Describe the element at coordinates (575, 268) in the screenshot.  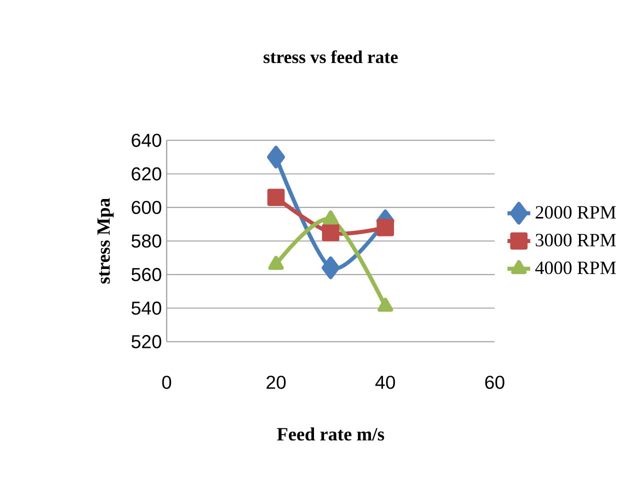
I see `legend-label: 4000 RPM` at that location.